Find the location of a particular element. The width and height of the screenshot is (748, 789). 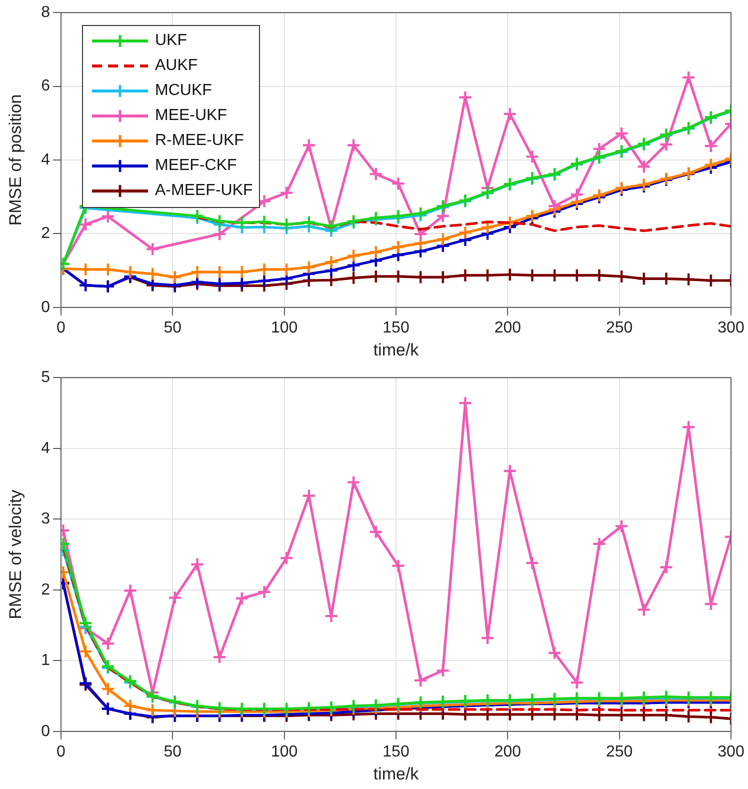

legend-label: MCUKF is located at coordinates (183, 91).